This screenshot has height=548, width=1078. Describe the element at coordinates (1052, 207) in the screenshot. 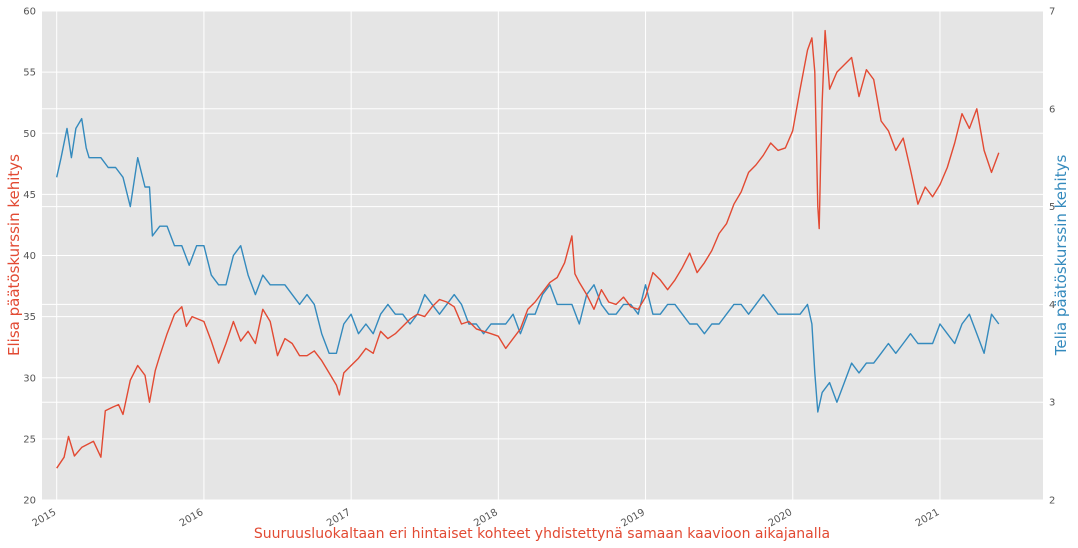

I see `right-y-tick-label: 5` at that location.